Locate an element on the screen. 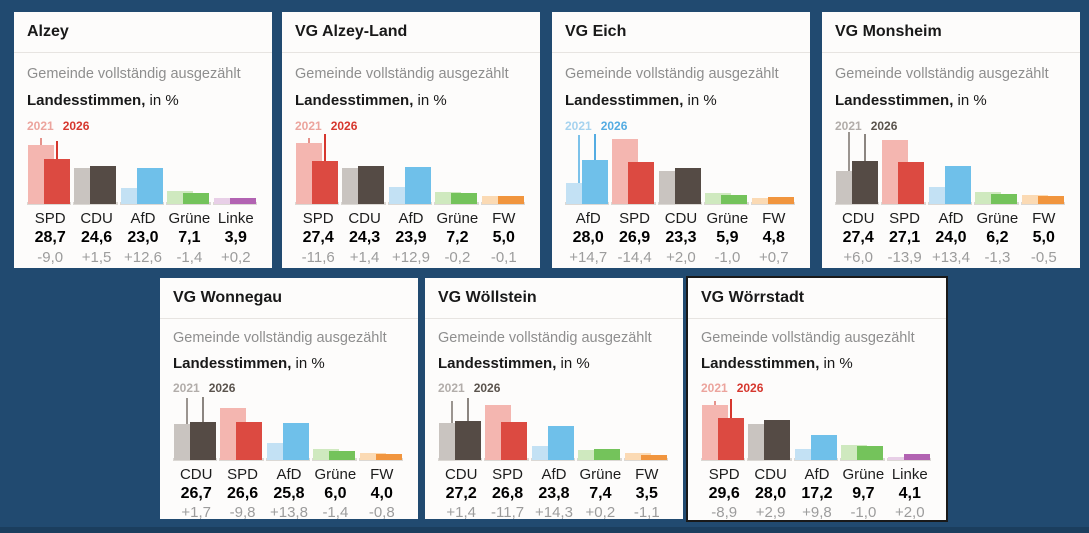  party-value: 24,6 is located at coordinates (97, 237).